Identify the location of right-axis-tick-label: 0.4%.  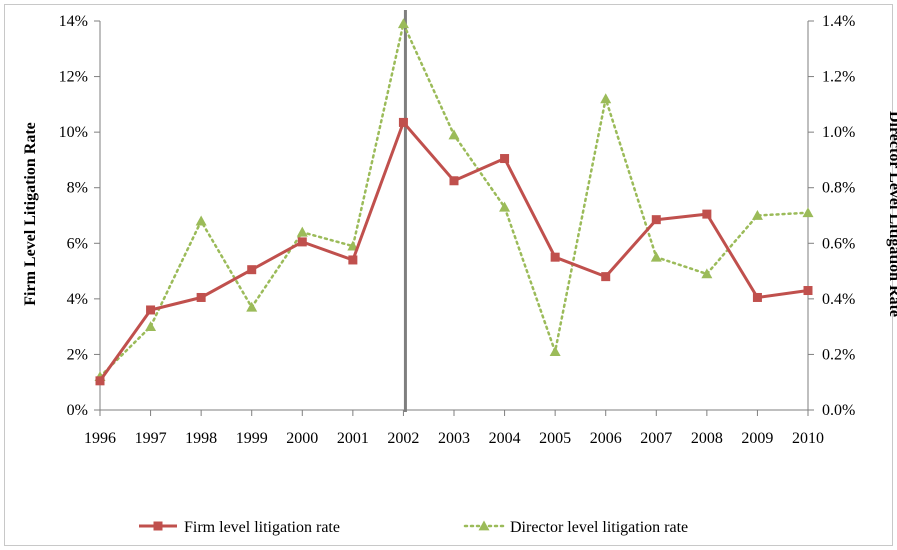
(838, 299).